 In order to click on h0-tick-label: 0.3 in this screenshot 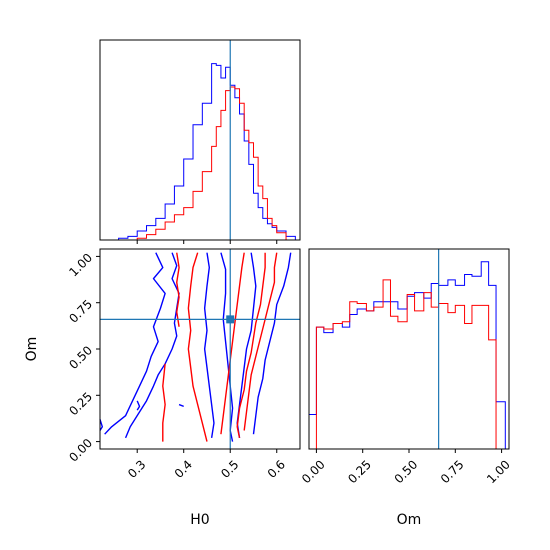, I will do `click(136, 468)`.